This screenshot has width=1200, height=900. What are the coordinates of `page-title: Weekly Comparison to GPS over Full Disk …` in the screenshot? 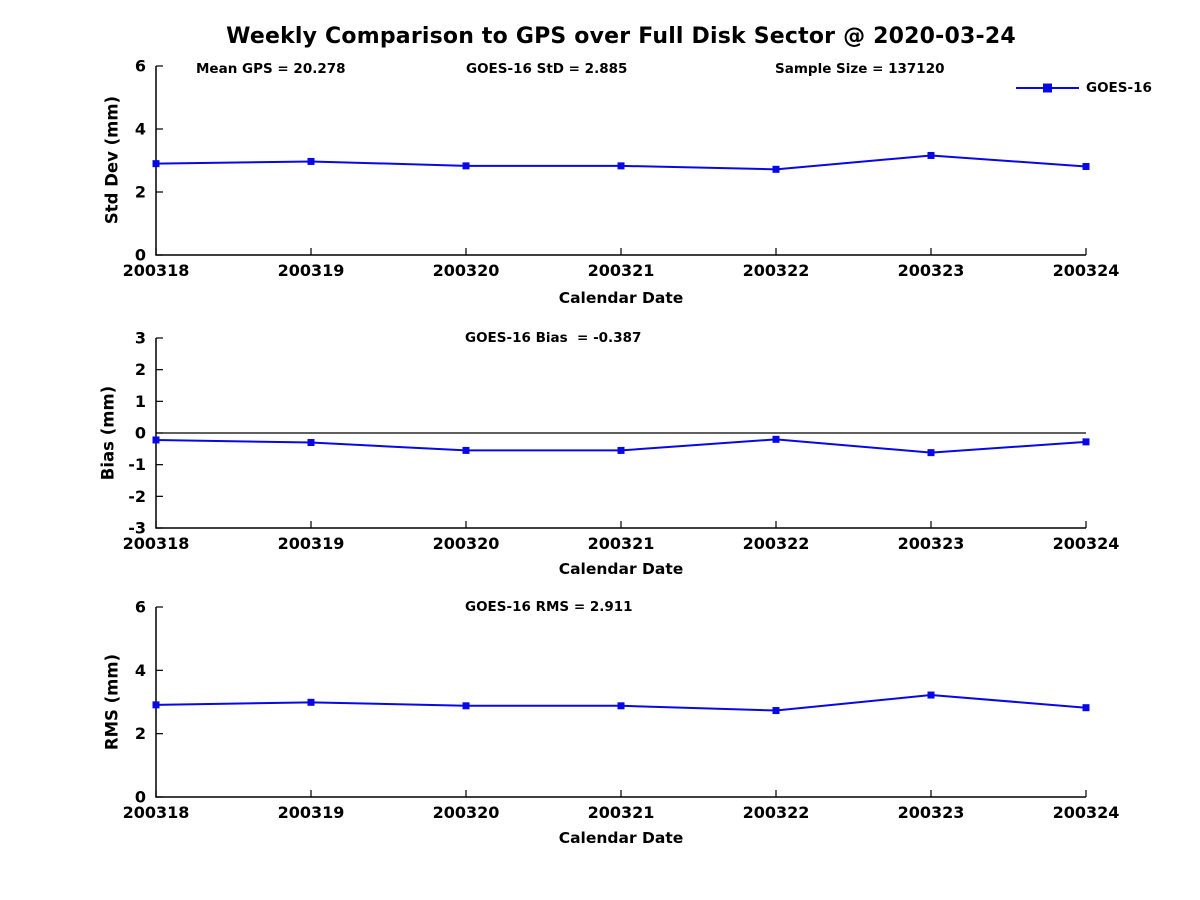 It's located at (621, 36).